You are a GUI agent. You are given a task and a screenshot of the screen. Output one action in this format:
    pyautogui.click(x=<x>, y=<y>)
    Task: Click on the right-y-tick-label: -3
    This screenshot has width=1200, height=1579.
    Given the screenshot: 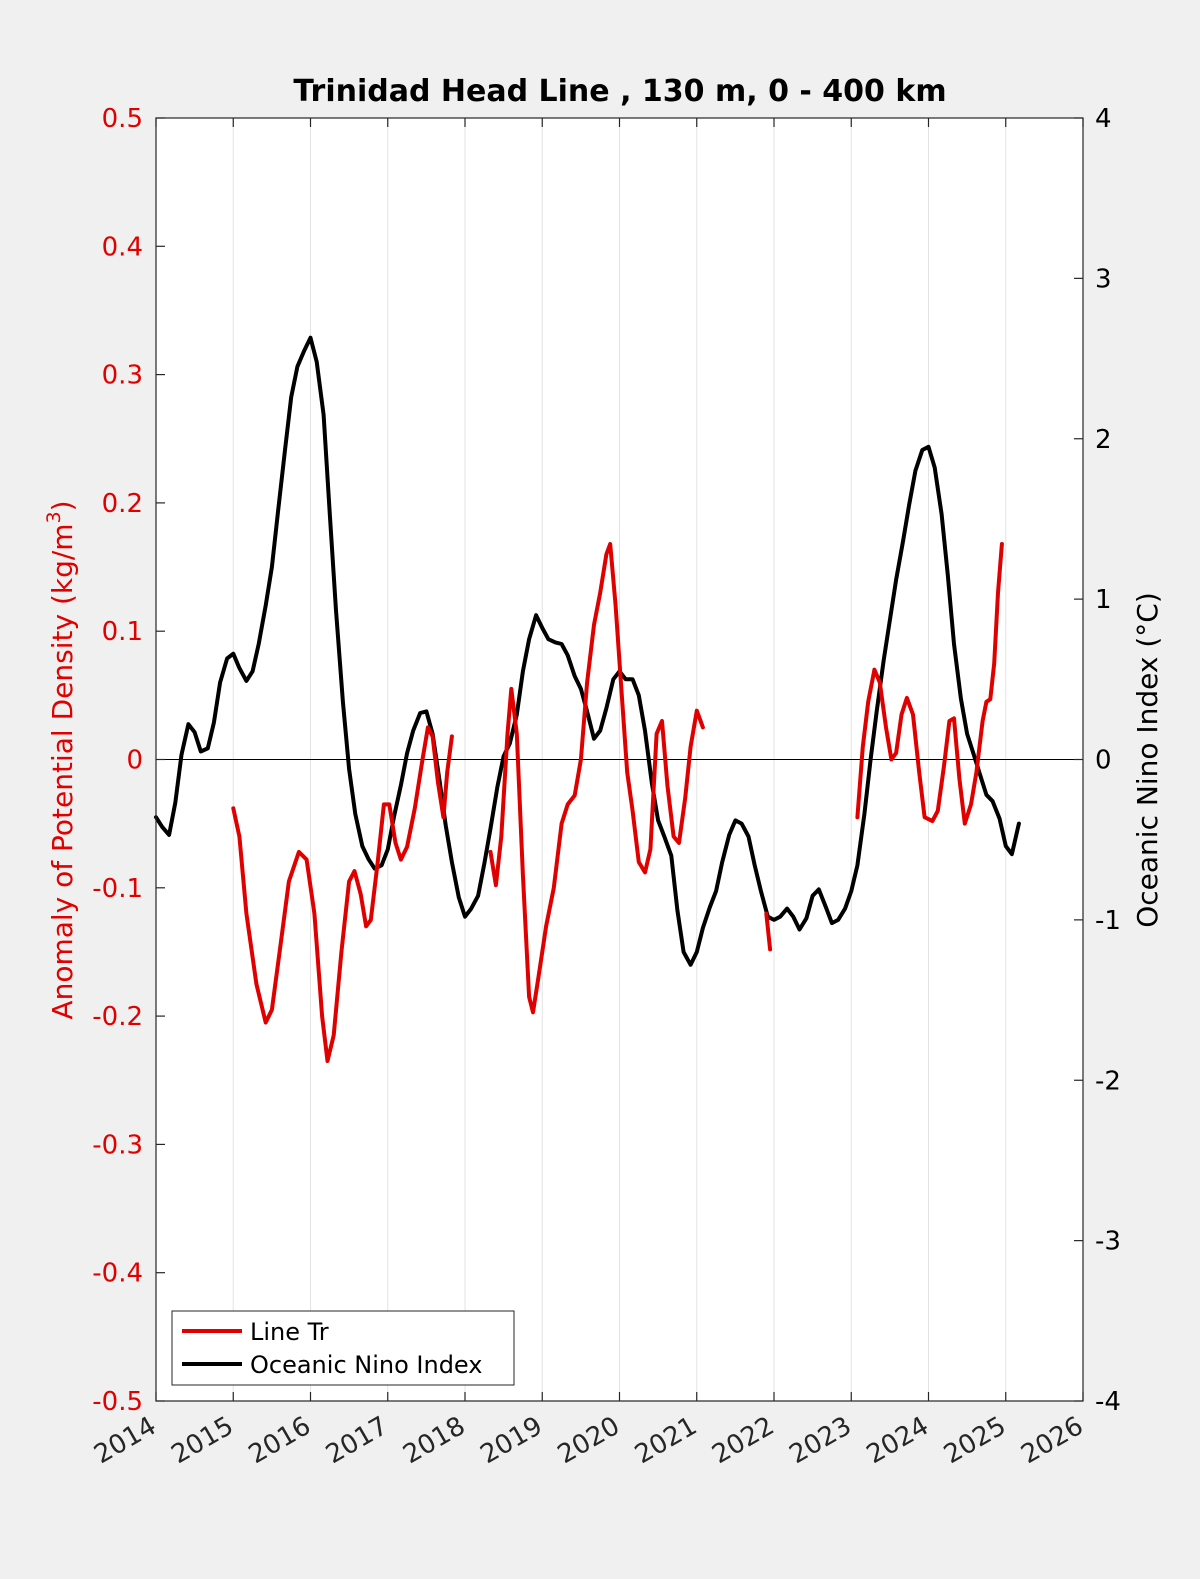 What is the action you would take?
    pyautogui.click(x=1108, y=1242)
    